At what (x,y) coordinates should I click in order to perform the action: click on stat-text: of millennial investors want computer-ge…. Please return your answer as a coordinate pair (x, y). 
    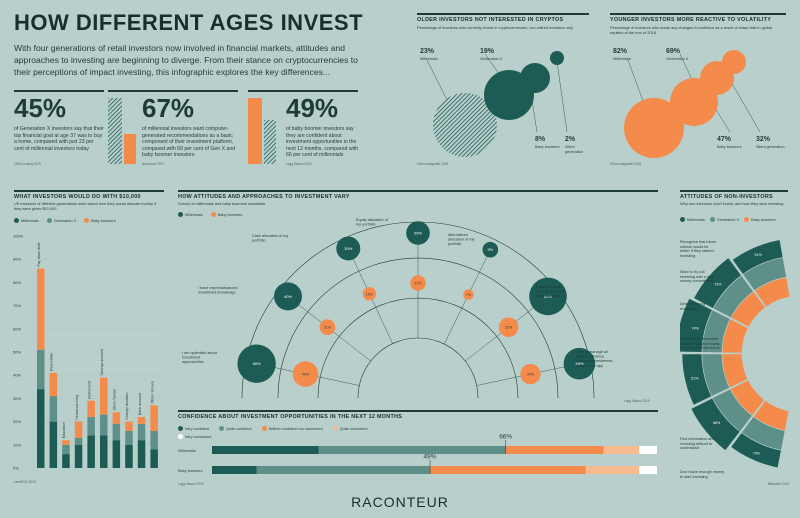
    Looking at the image, I should click on (189, 142).